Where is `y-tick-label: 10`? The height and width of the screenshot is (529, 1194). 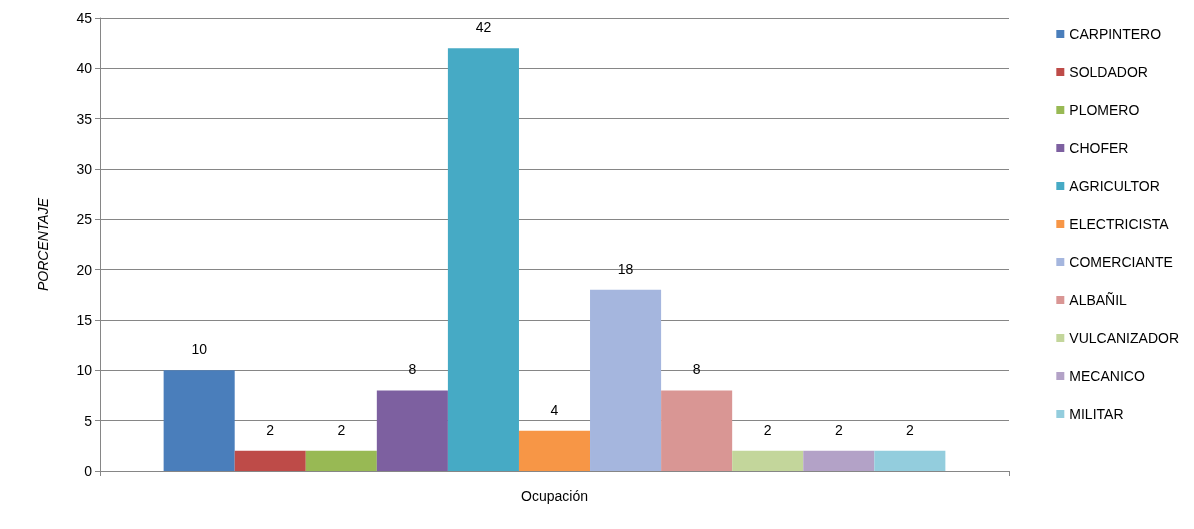
y-tick-label: 10 is located at coordinates (84, 370).